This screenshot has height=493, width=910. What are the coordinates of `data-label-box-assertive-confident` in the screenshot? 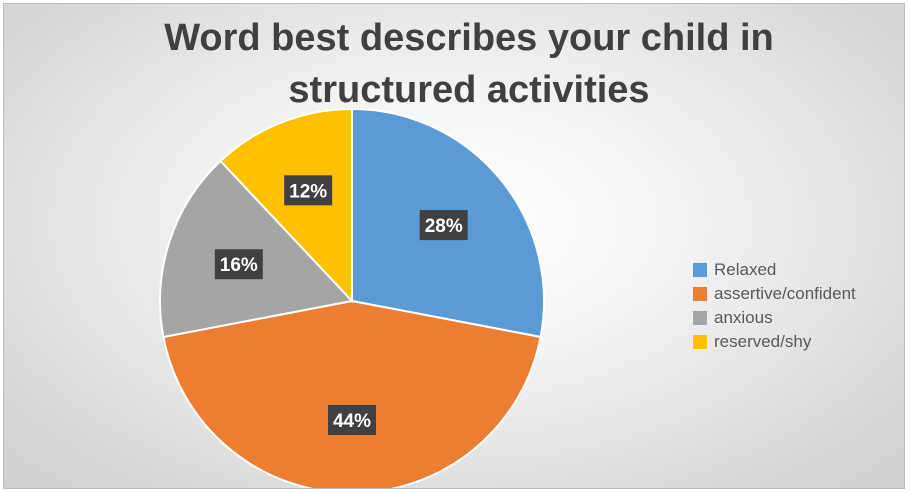 It's located at (352, 420).